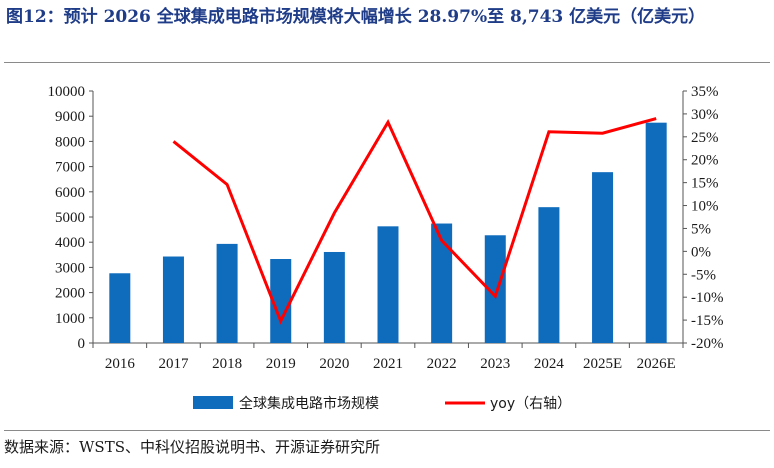 The image size is (774, 468). I want to click on right-axis-tick-label: 0%, so click(701, 252).